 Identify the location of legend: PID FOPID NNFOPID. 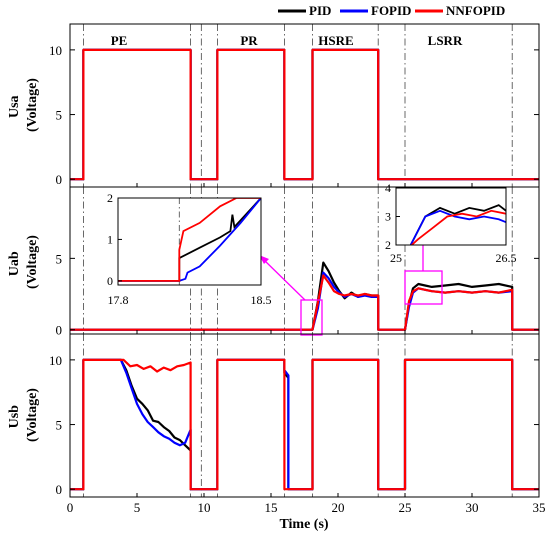
(391, 10).